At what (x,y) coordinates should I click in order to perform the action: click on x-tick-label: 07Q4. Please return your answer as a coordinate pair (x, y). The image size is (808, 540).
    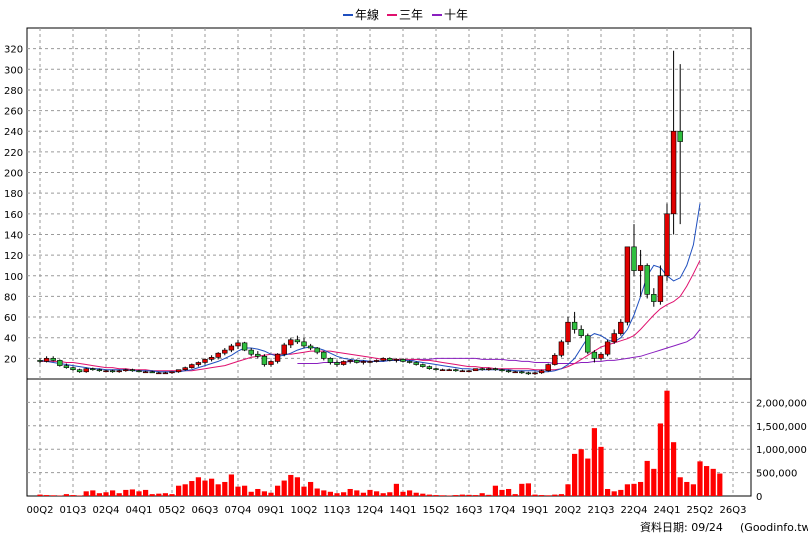
    Looking at the image, I should click on (238, 510).